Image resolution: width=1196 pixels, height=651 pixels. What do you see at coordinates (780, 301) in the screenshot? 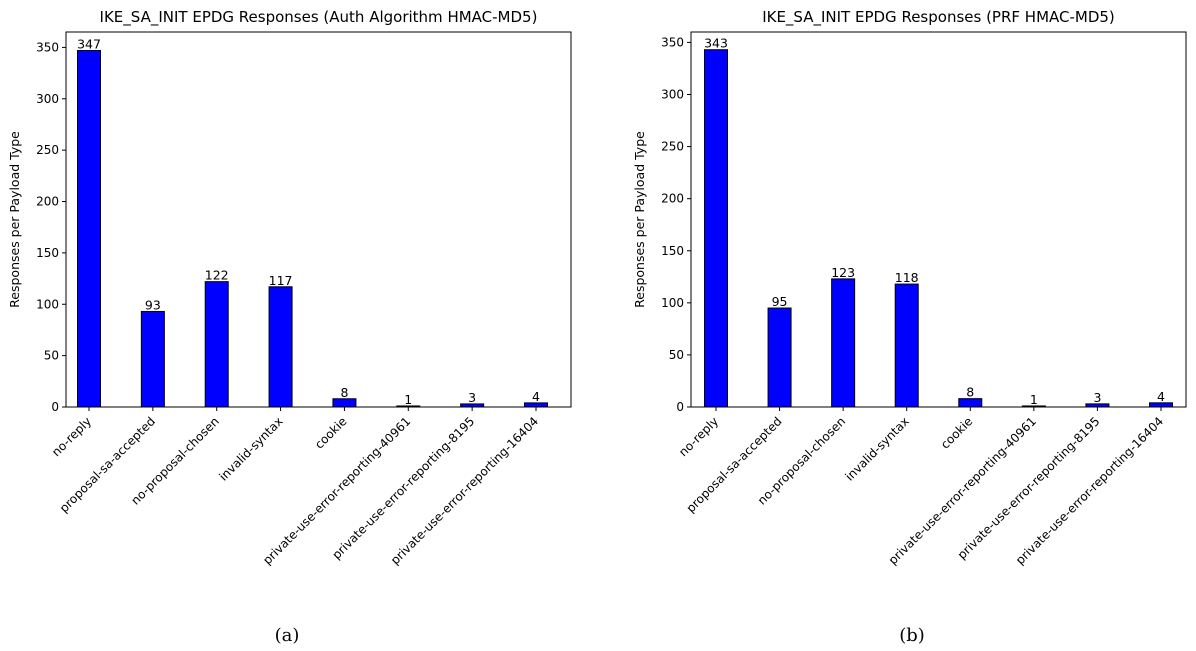
I see `data-label-proposal-sa-accepted: 95` at bounding box center [780, 301].